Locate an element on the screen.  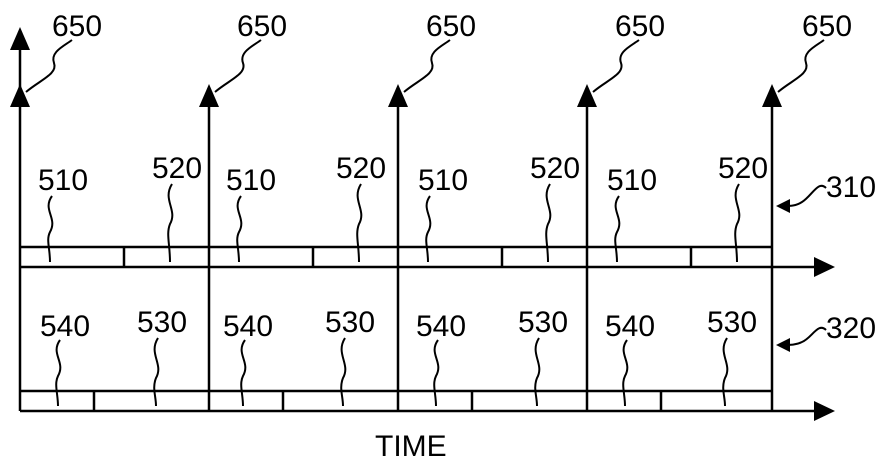
event-arrow-lower-head is located at coordinates (20, 95).